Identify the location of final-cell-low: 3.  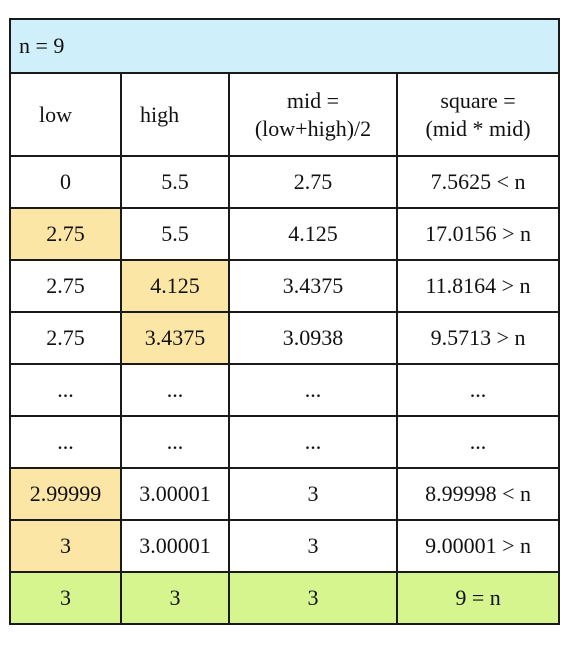
(65, 598).